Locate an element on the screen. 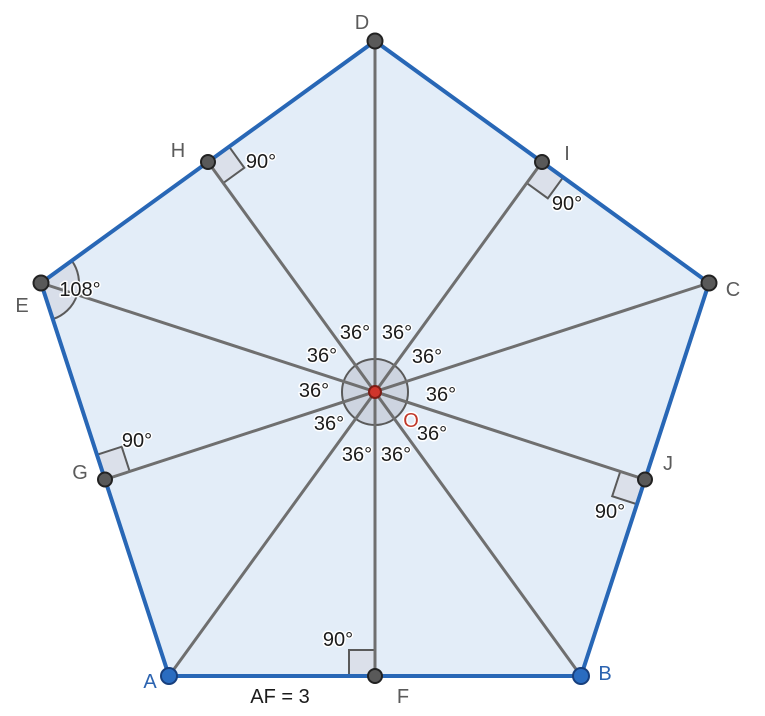 The image size is (765, 716). point-F is located at coordinates (375, 676).